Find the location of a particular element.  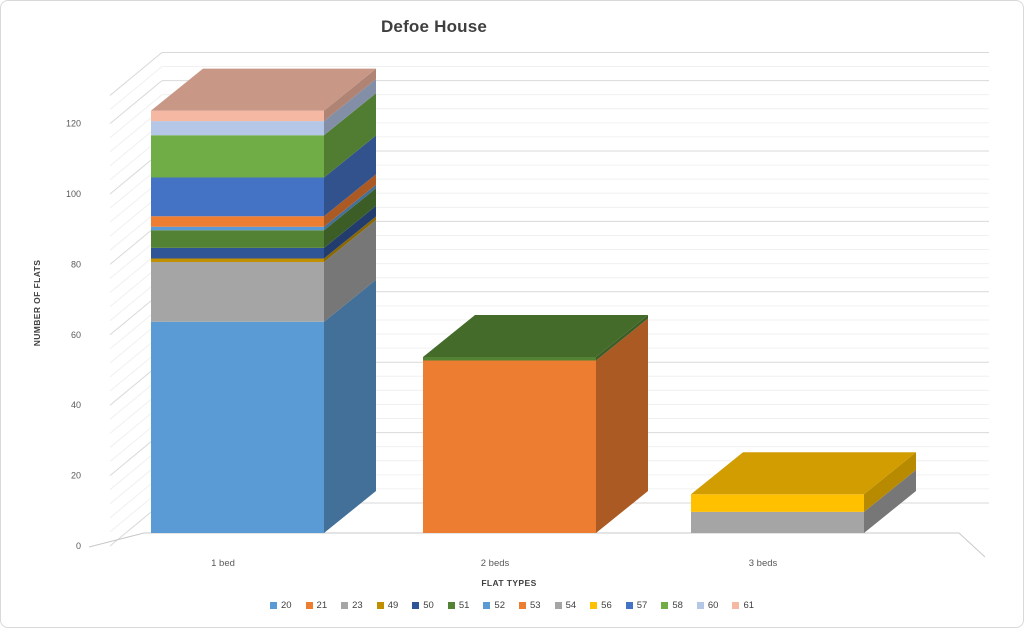

legend-label: 20 is located at coordinates (286, 605).